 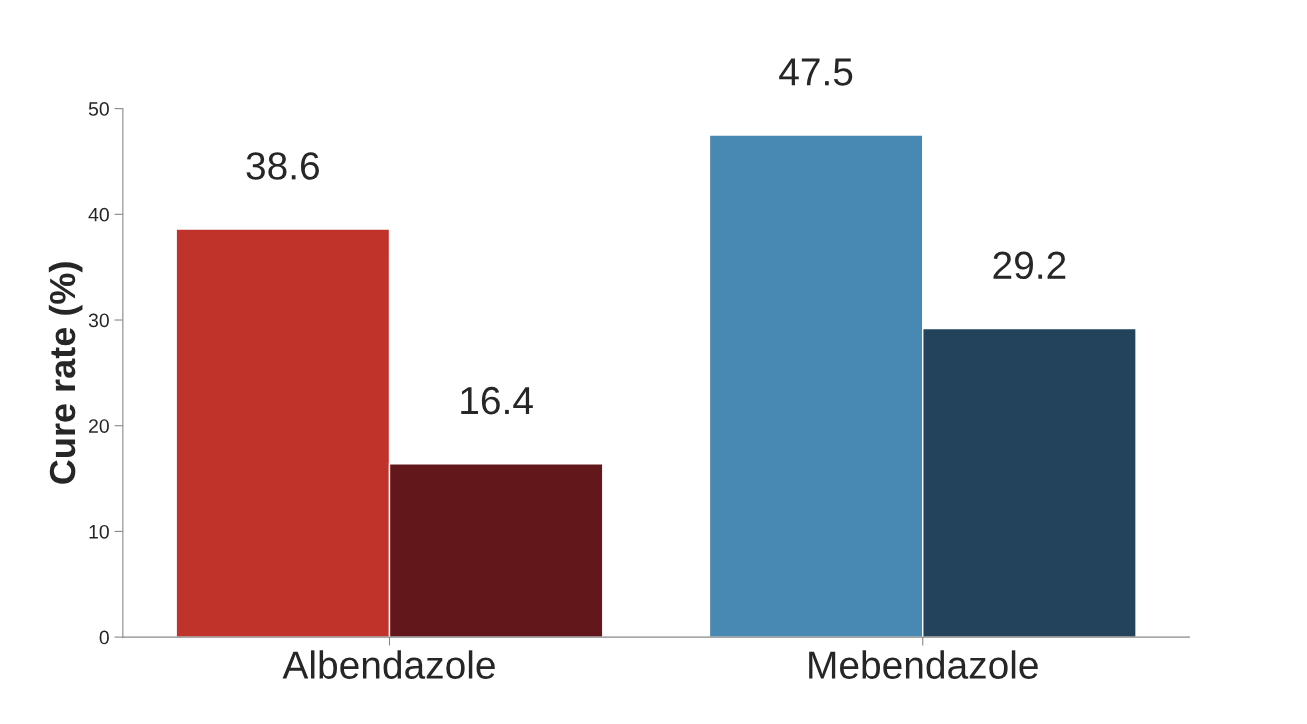 I want to click on x-tick-label: Mebendazole, so click(x=923, y=664).